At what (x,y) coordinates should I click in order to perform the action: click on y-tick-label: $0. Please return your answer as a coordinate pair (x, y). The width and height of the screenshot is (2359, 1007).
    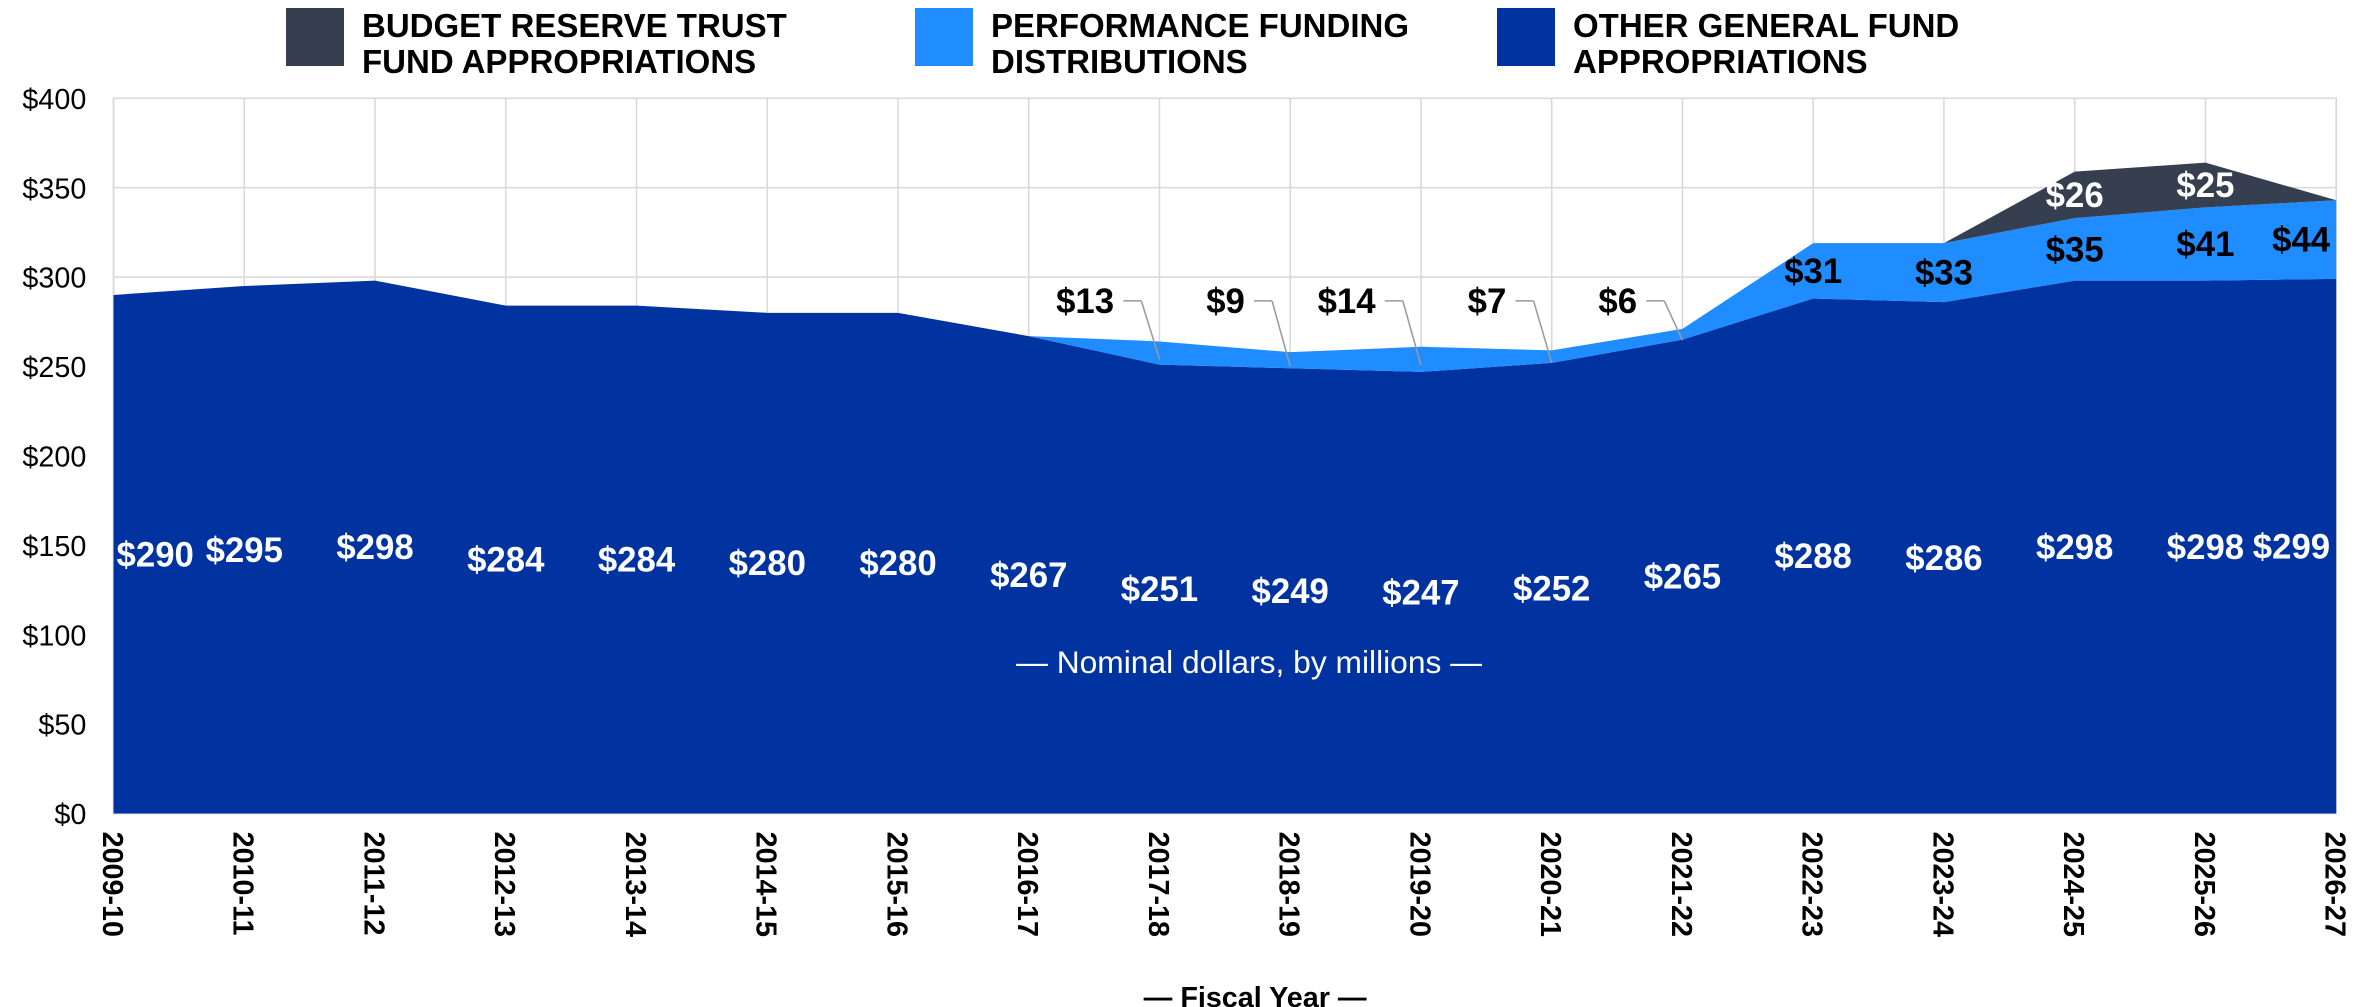
    Looking at the image, I should click on (70, 815).